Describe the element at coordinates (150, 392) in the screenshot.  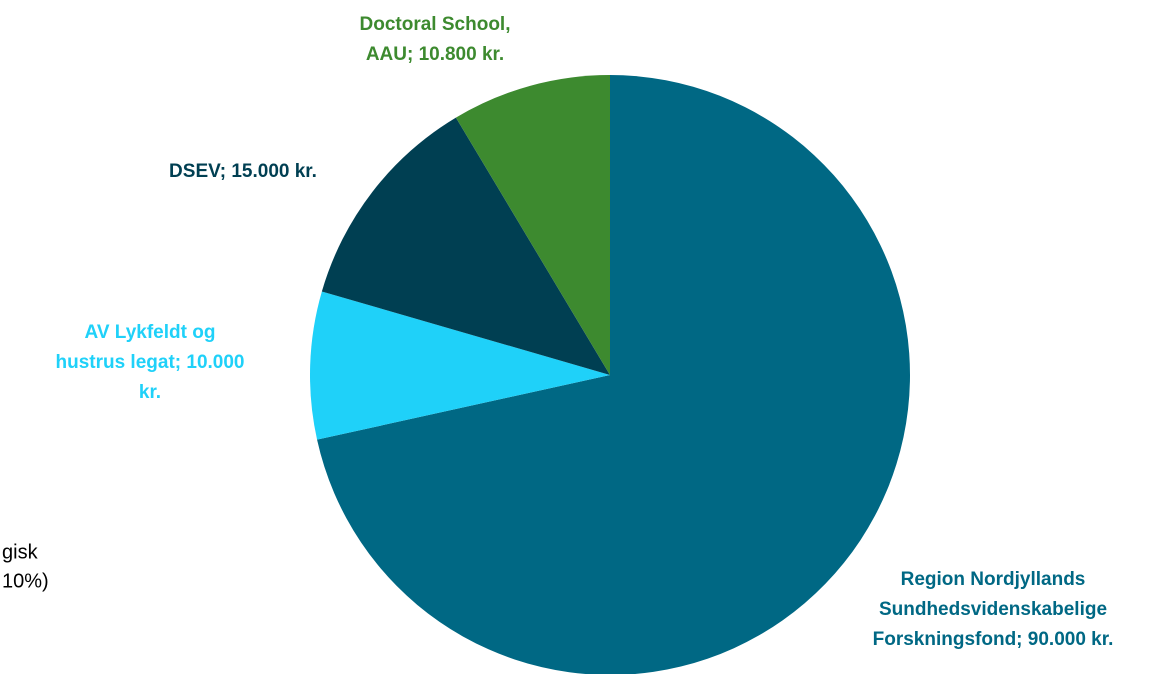
I see `slice-label: kr.` at that location.